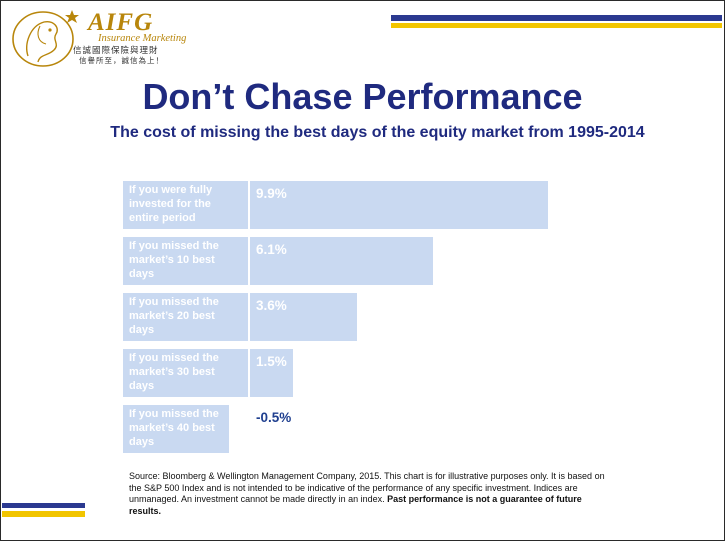 The height and width of the screenshot is (541, 725). What do you see at coordinates (362, 96) in the screenshot?
I see `slide-title: Don’t Chase Performance` at bounding box center [362, 96].